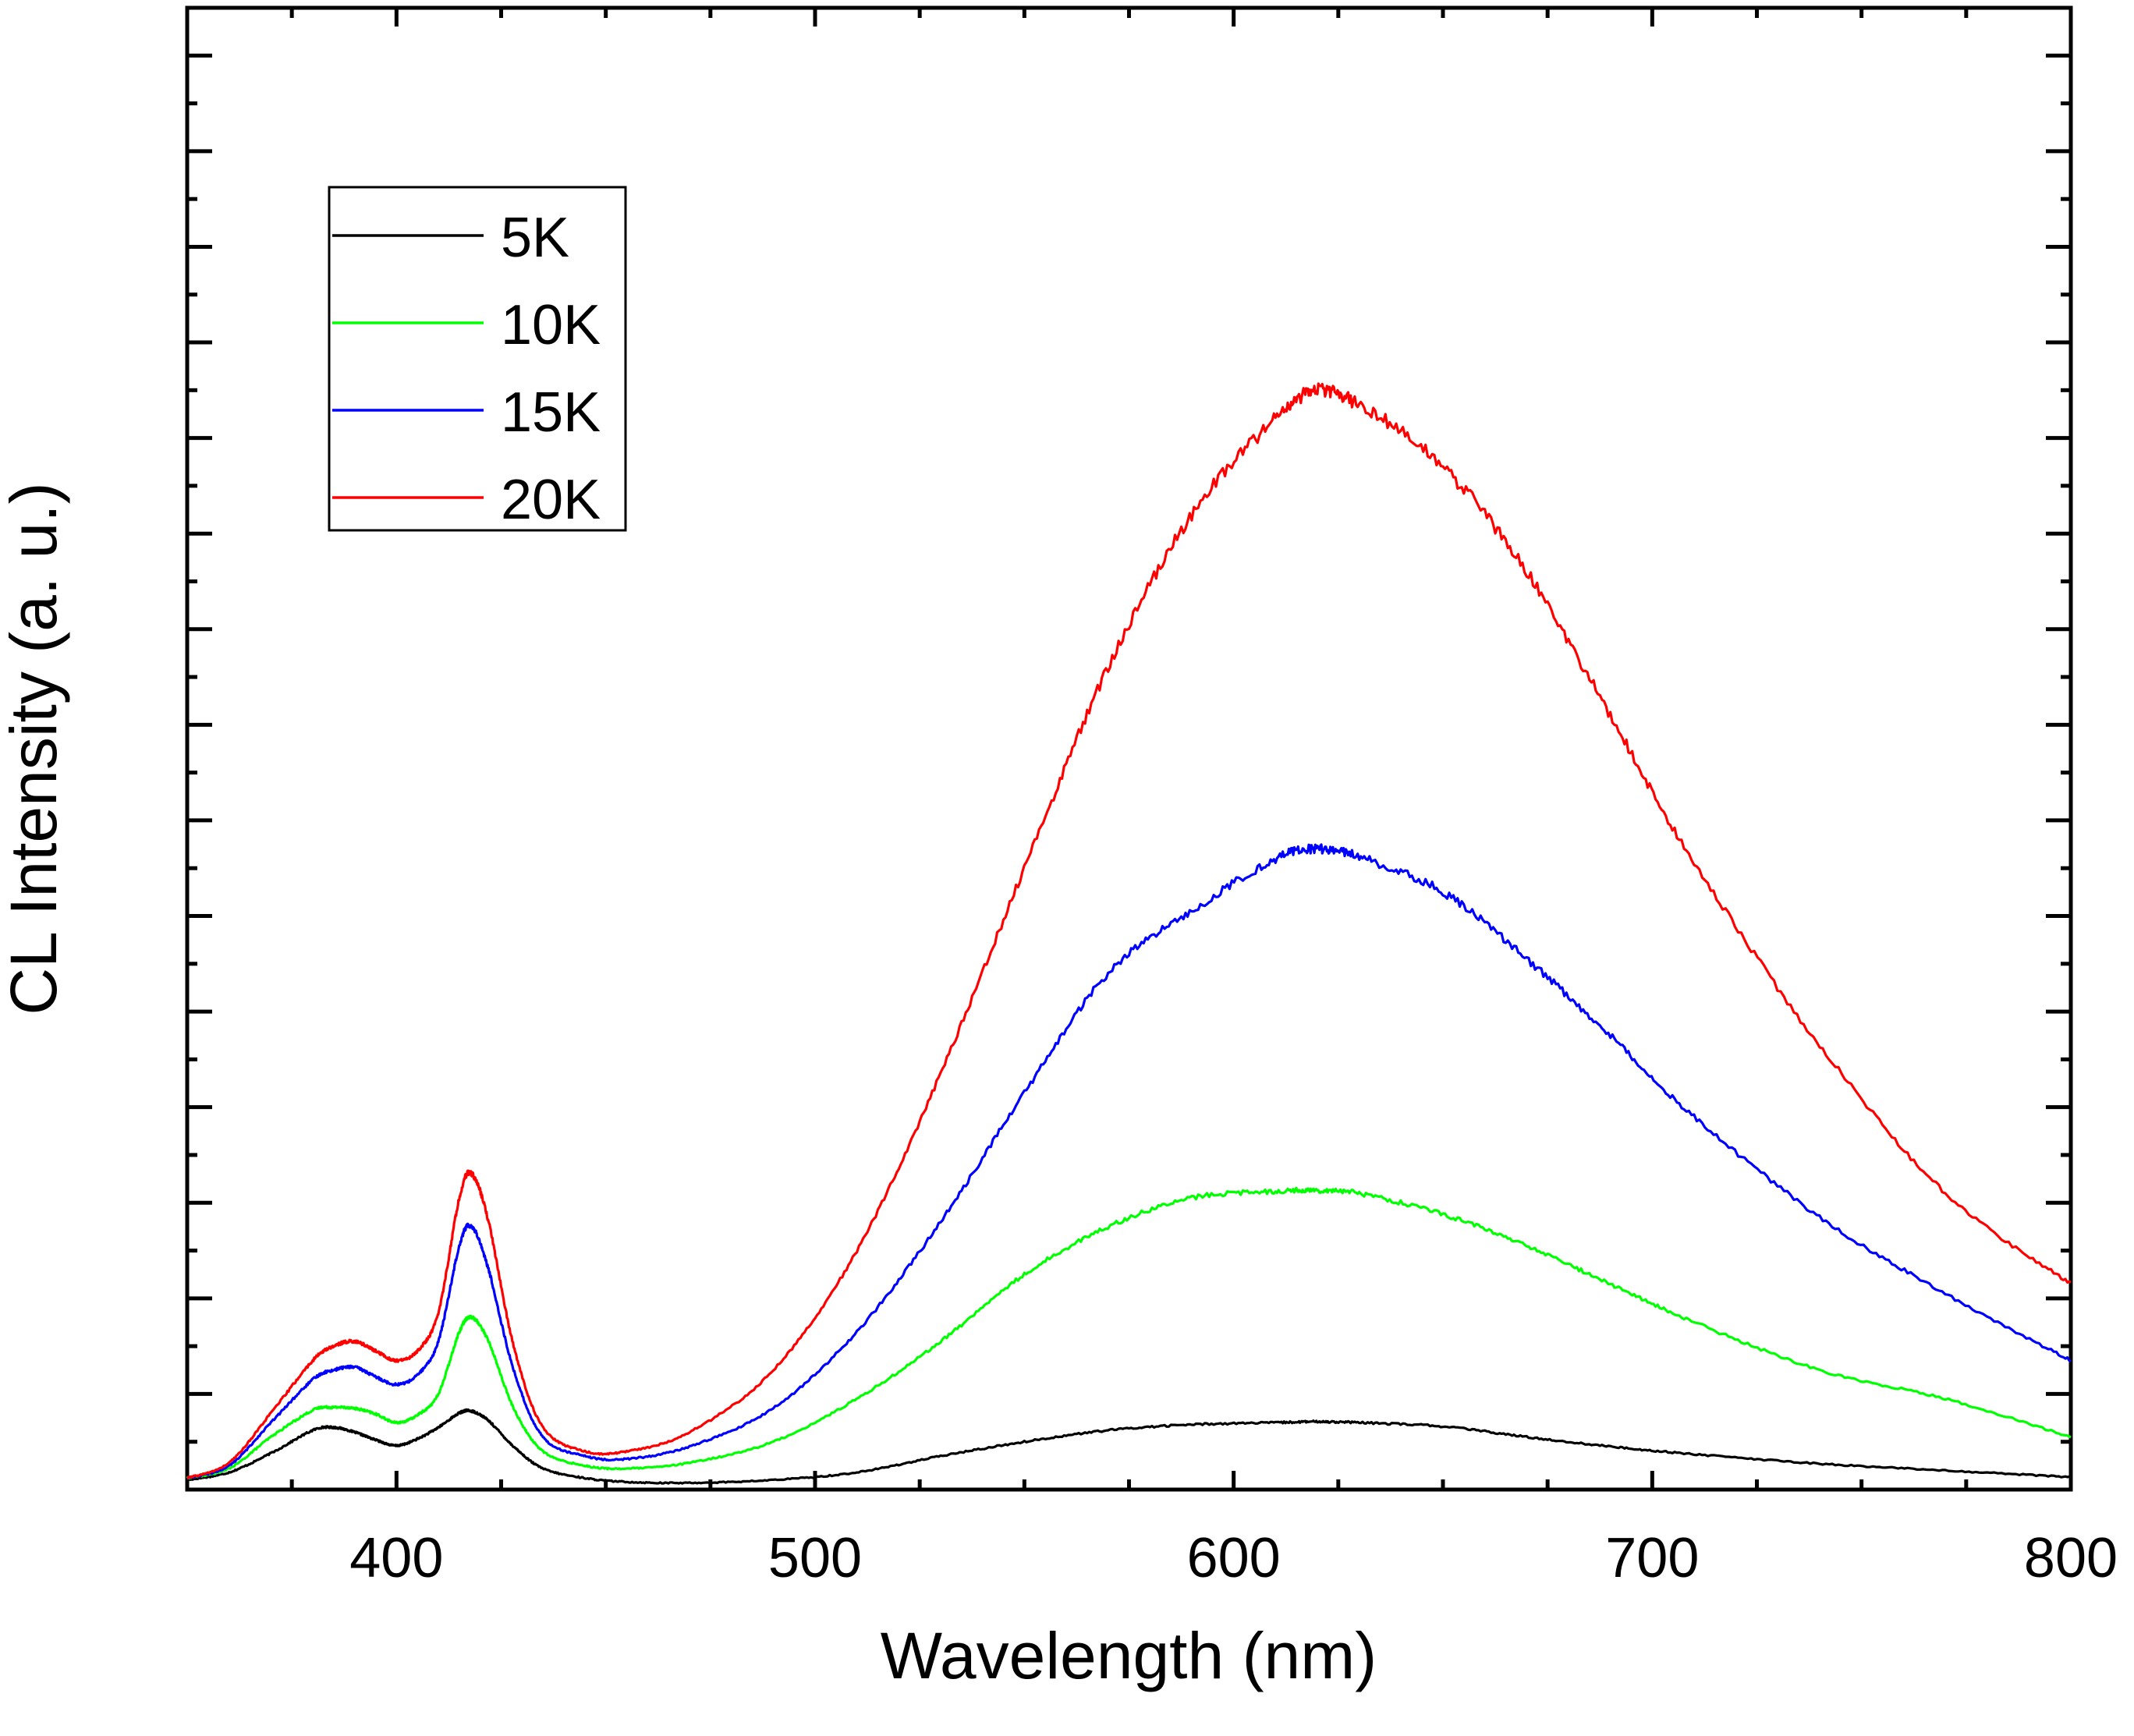  Describe the element at coordinates (1652, 1558) in the screenshot. I see `x-tick-label: 700` at that location.